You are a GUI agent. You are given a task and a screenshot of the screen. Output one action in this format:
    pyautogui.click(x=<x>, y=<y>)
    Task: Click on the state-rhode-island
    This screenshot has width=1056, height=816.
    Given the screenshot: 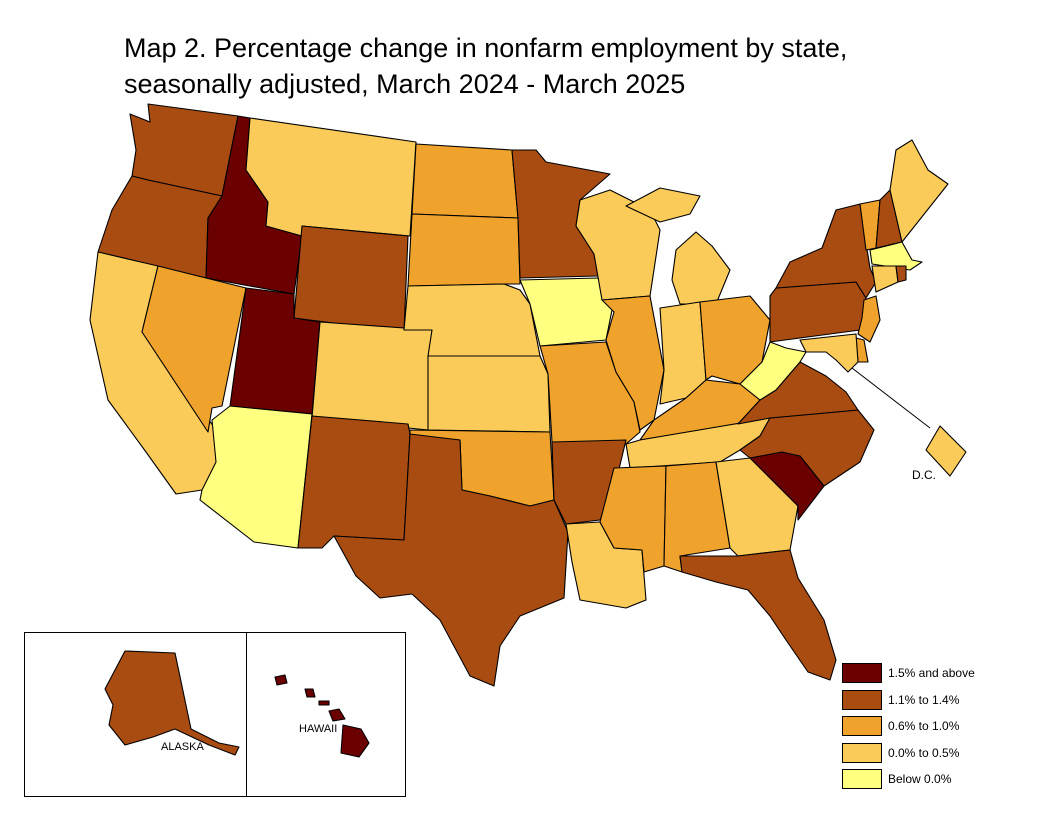 What is the action you would take?
    pyautogui.click(x=901, y=274)
    